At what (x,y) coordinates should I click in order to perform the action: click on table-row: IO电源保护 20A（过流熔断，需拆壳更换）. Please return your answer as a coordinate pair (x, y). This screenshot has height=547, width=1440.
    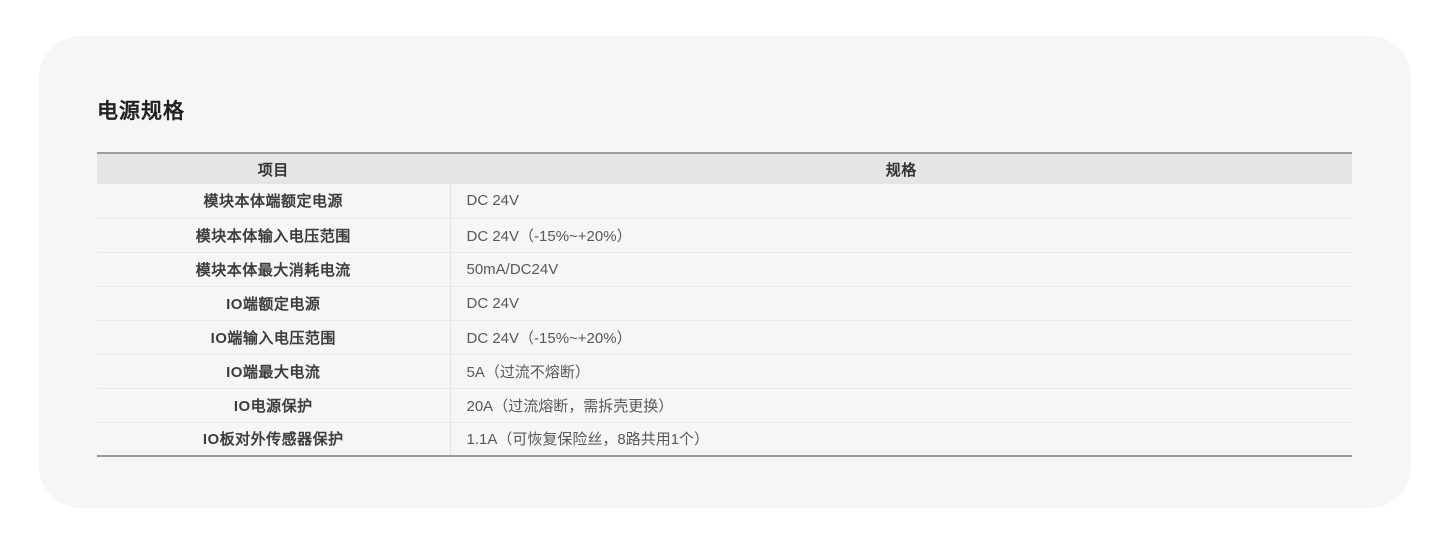
    Looking at the image, I should click on (724, 405).